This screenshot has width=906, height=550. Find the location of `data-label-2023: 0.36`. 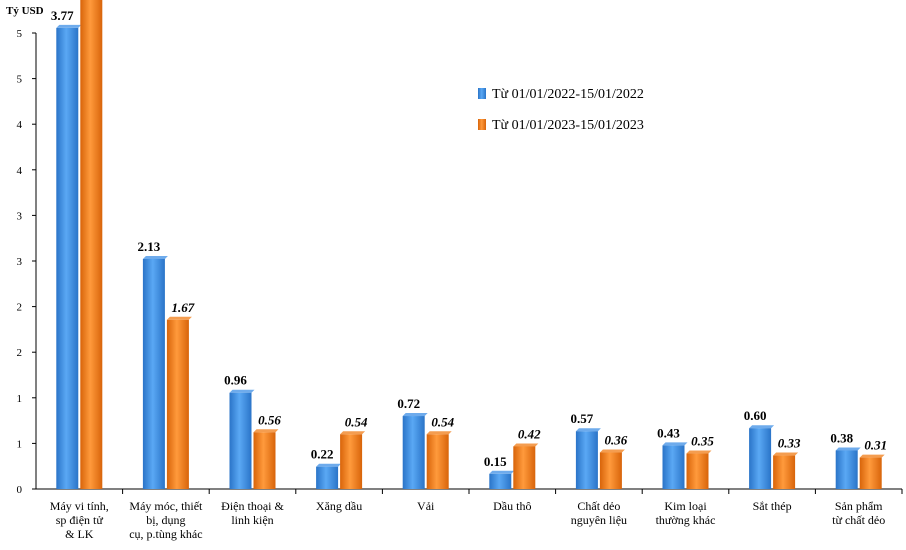

data-label-2023: 0.36 is located at coordinates (616, 440).